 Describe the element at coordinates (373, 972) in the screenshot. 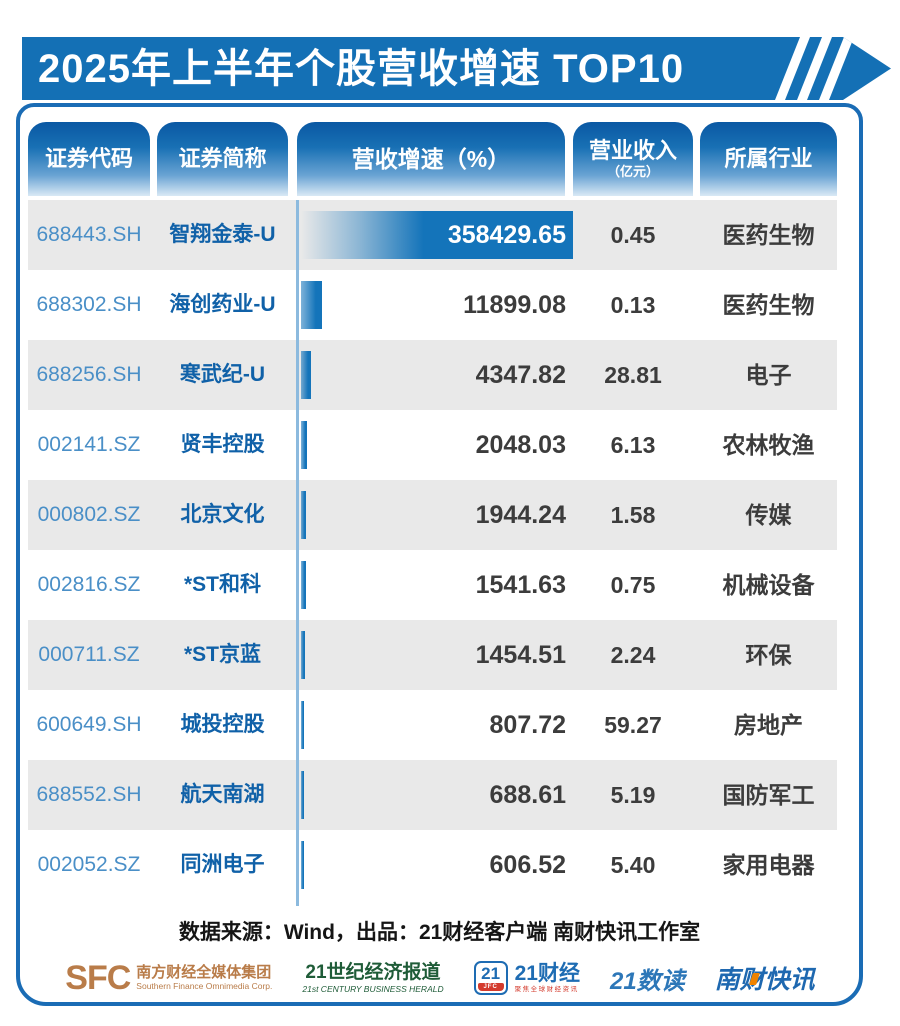

I see `herald-logo-name: 21世纪经济报道` at that location.